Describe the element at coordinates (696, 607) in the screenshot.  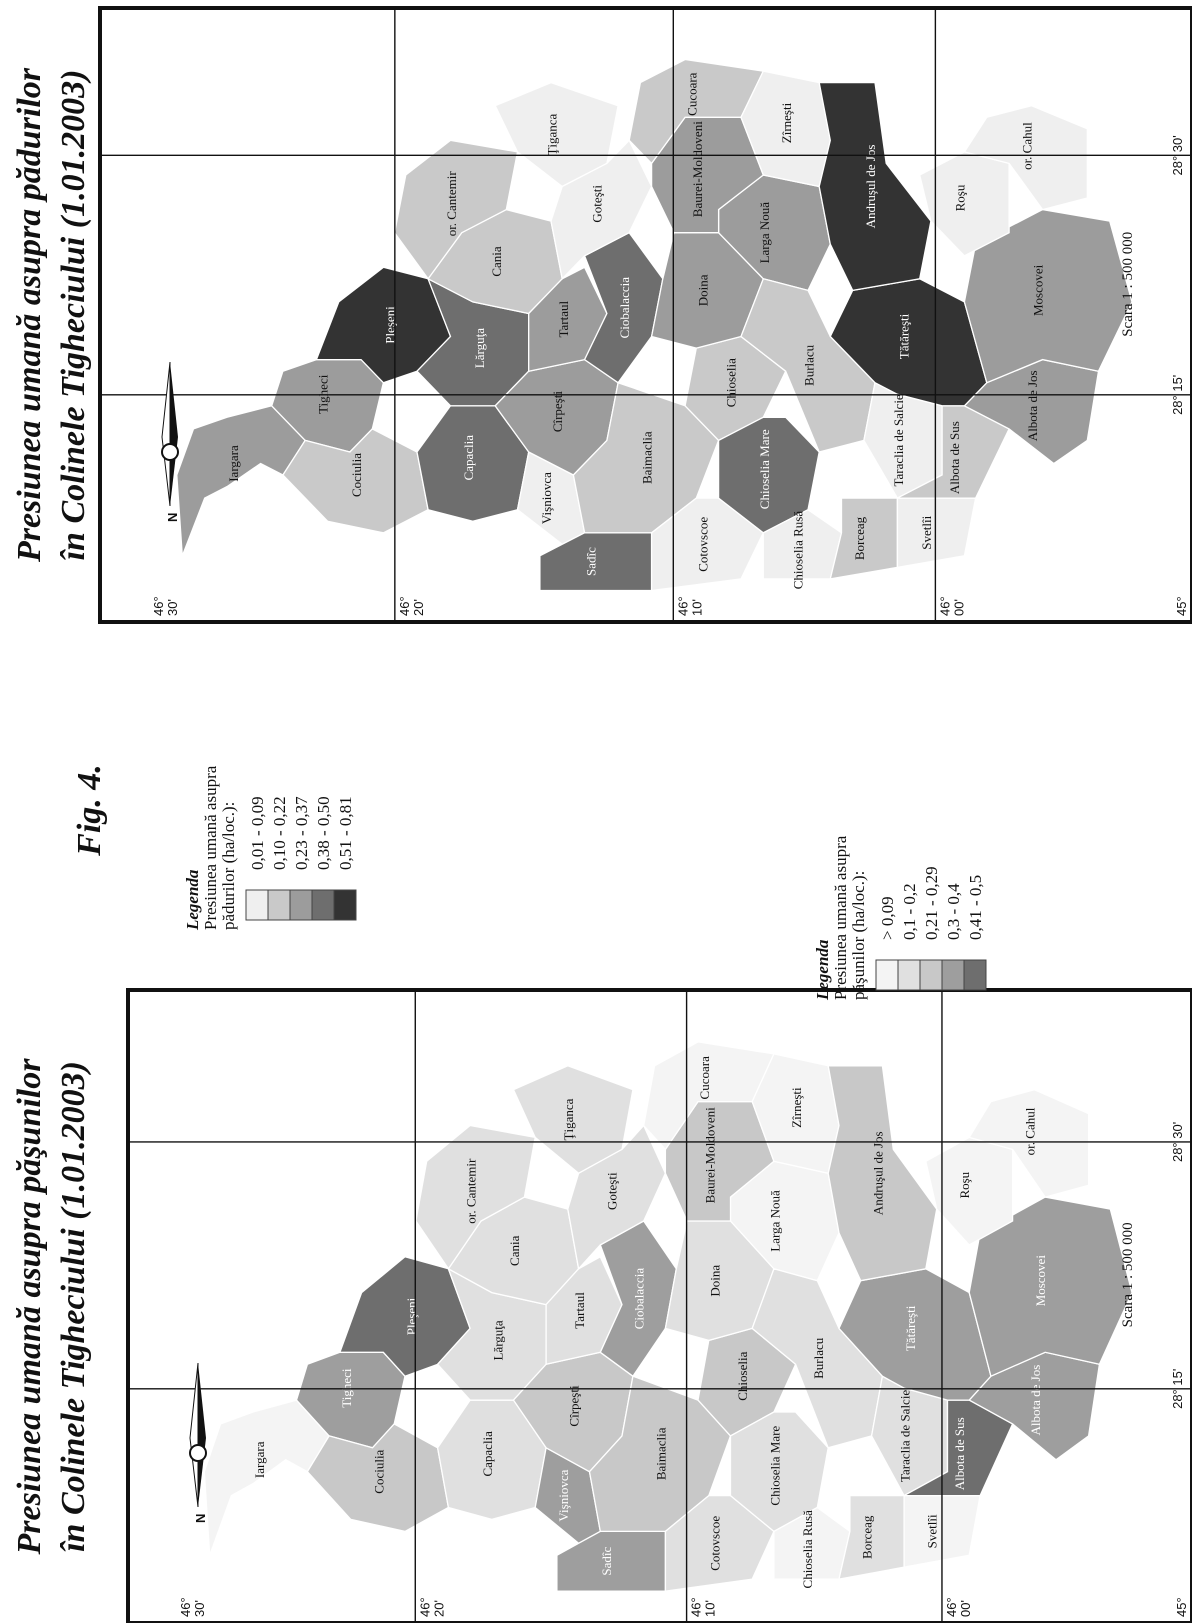
I see `latitude-label-min: 10'` at that location.